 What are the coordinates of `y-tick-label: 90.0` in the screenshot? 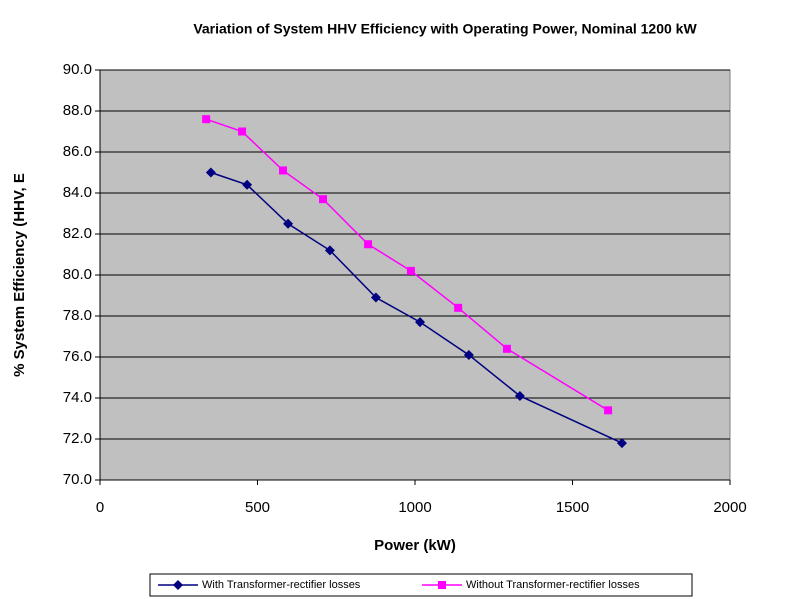 It's located at (77, 69).